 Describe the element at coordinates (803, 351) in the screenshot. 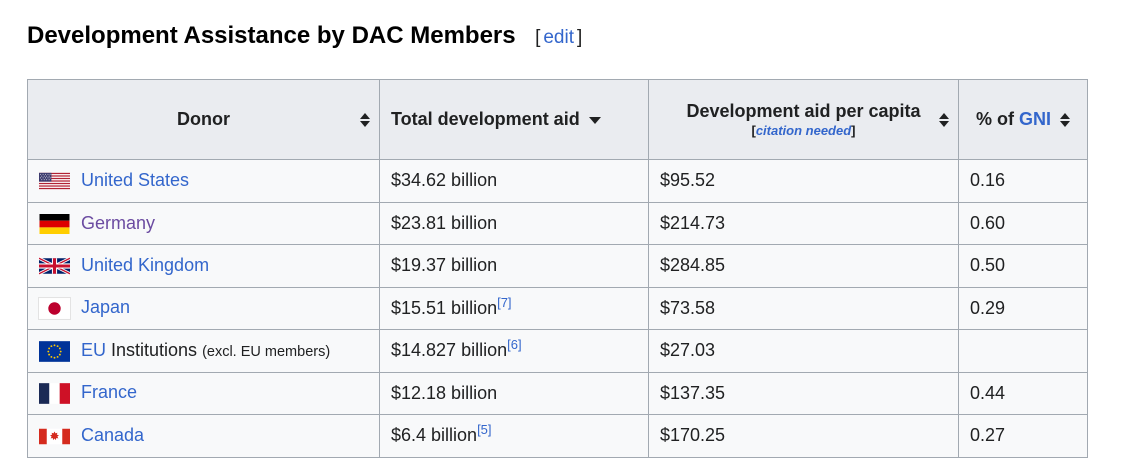

I see `per-capita-cell: $27.03` at that location.